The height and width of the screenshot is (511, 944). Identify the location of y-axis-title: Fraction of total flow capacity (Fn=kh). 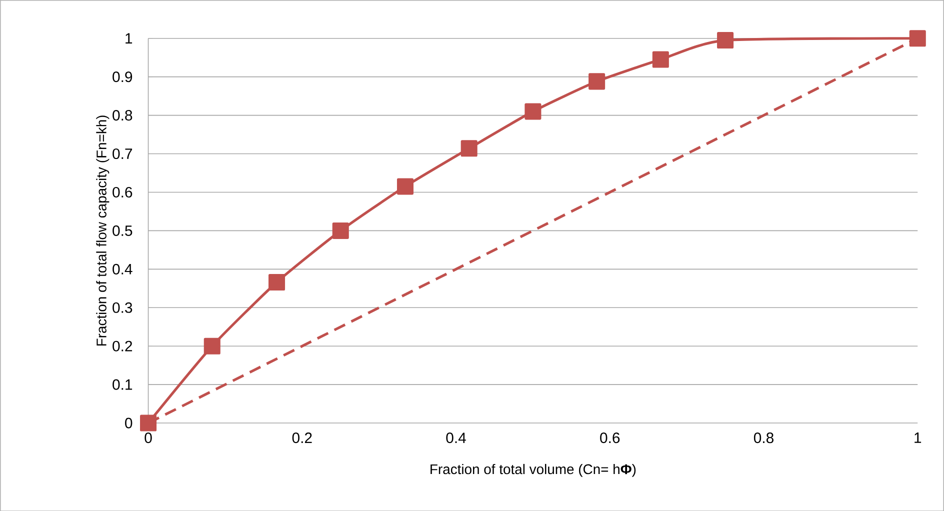
(103, 230).